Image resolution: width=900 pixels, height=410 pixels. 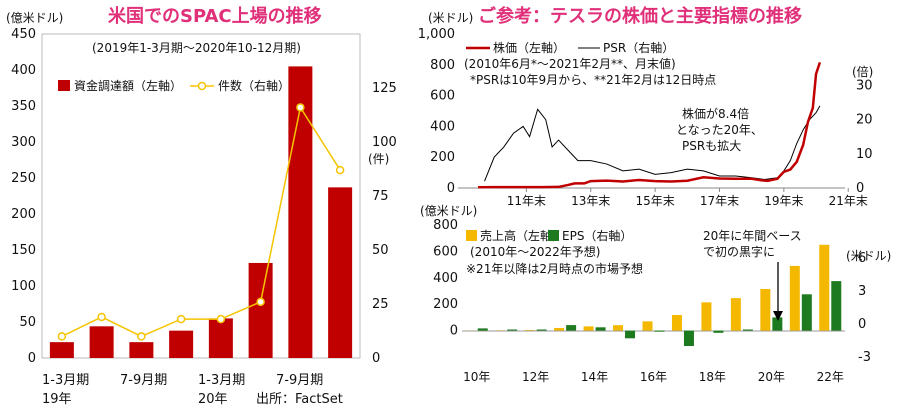 I want to click on revenue-note-forecast: ※21年以降は2月時点の市場予想, so click(x=554, y=268).